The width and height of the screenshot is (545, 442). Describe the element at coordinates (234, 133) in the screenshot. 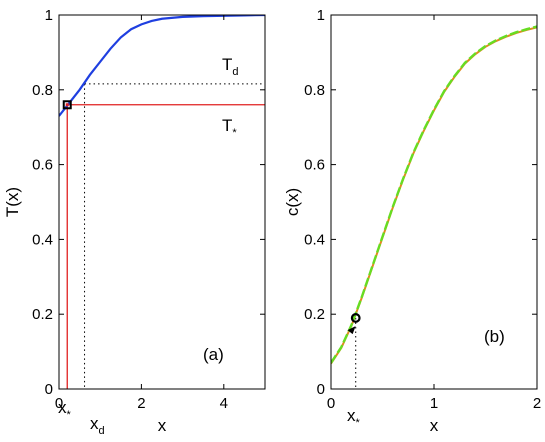

I see `annotation-T-star-sub: *` at that location.